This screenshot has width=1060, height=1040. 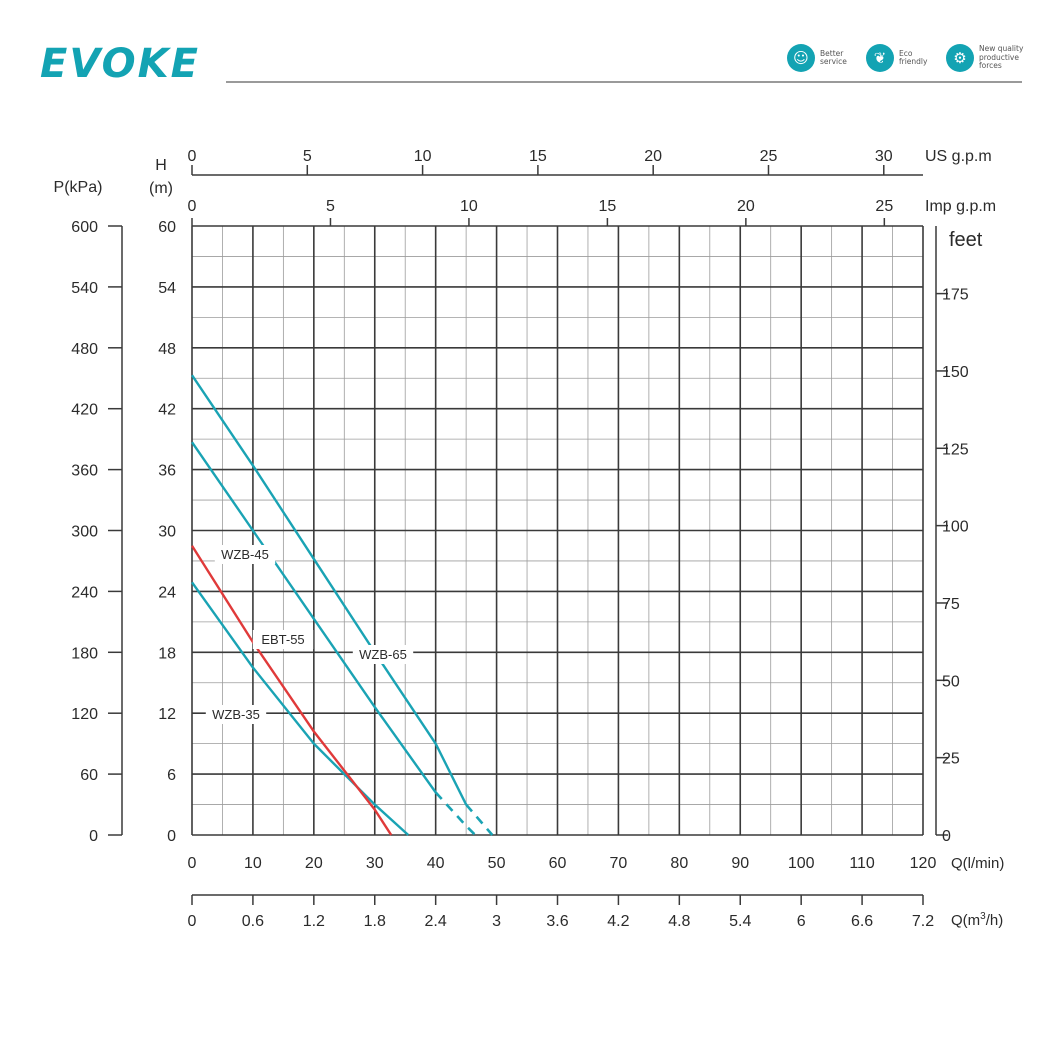 I want to click on flow-m3h-tick-label: 2.4, so click(x=436, y=921).